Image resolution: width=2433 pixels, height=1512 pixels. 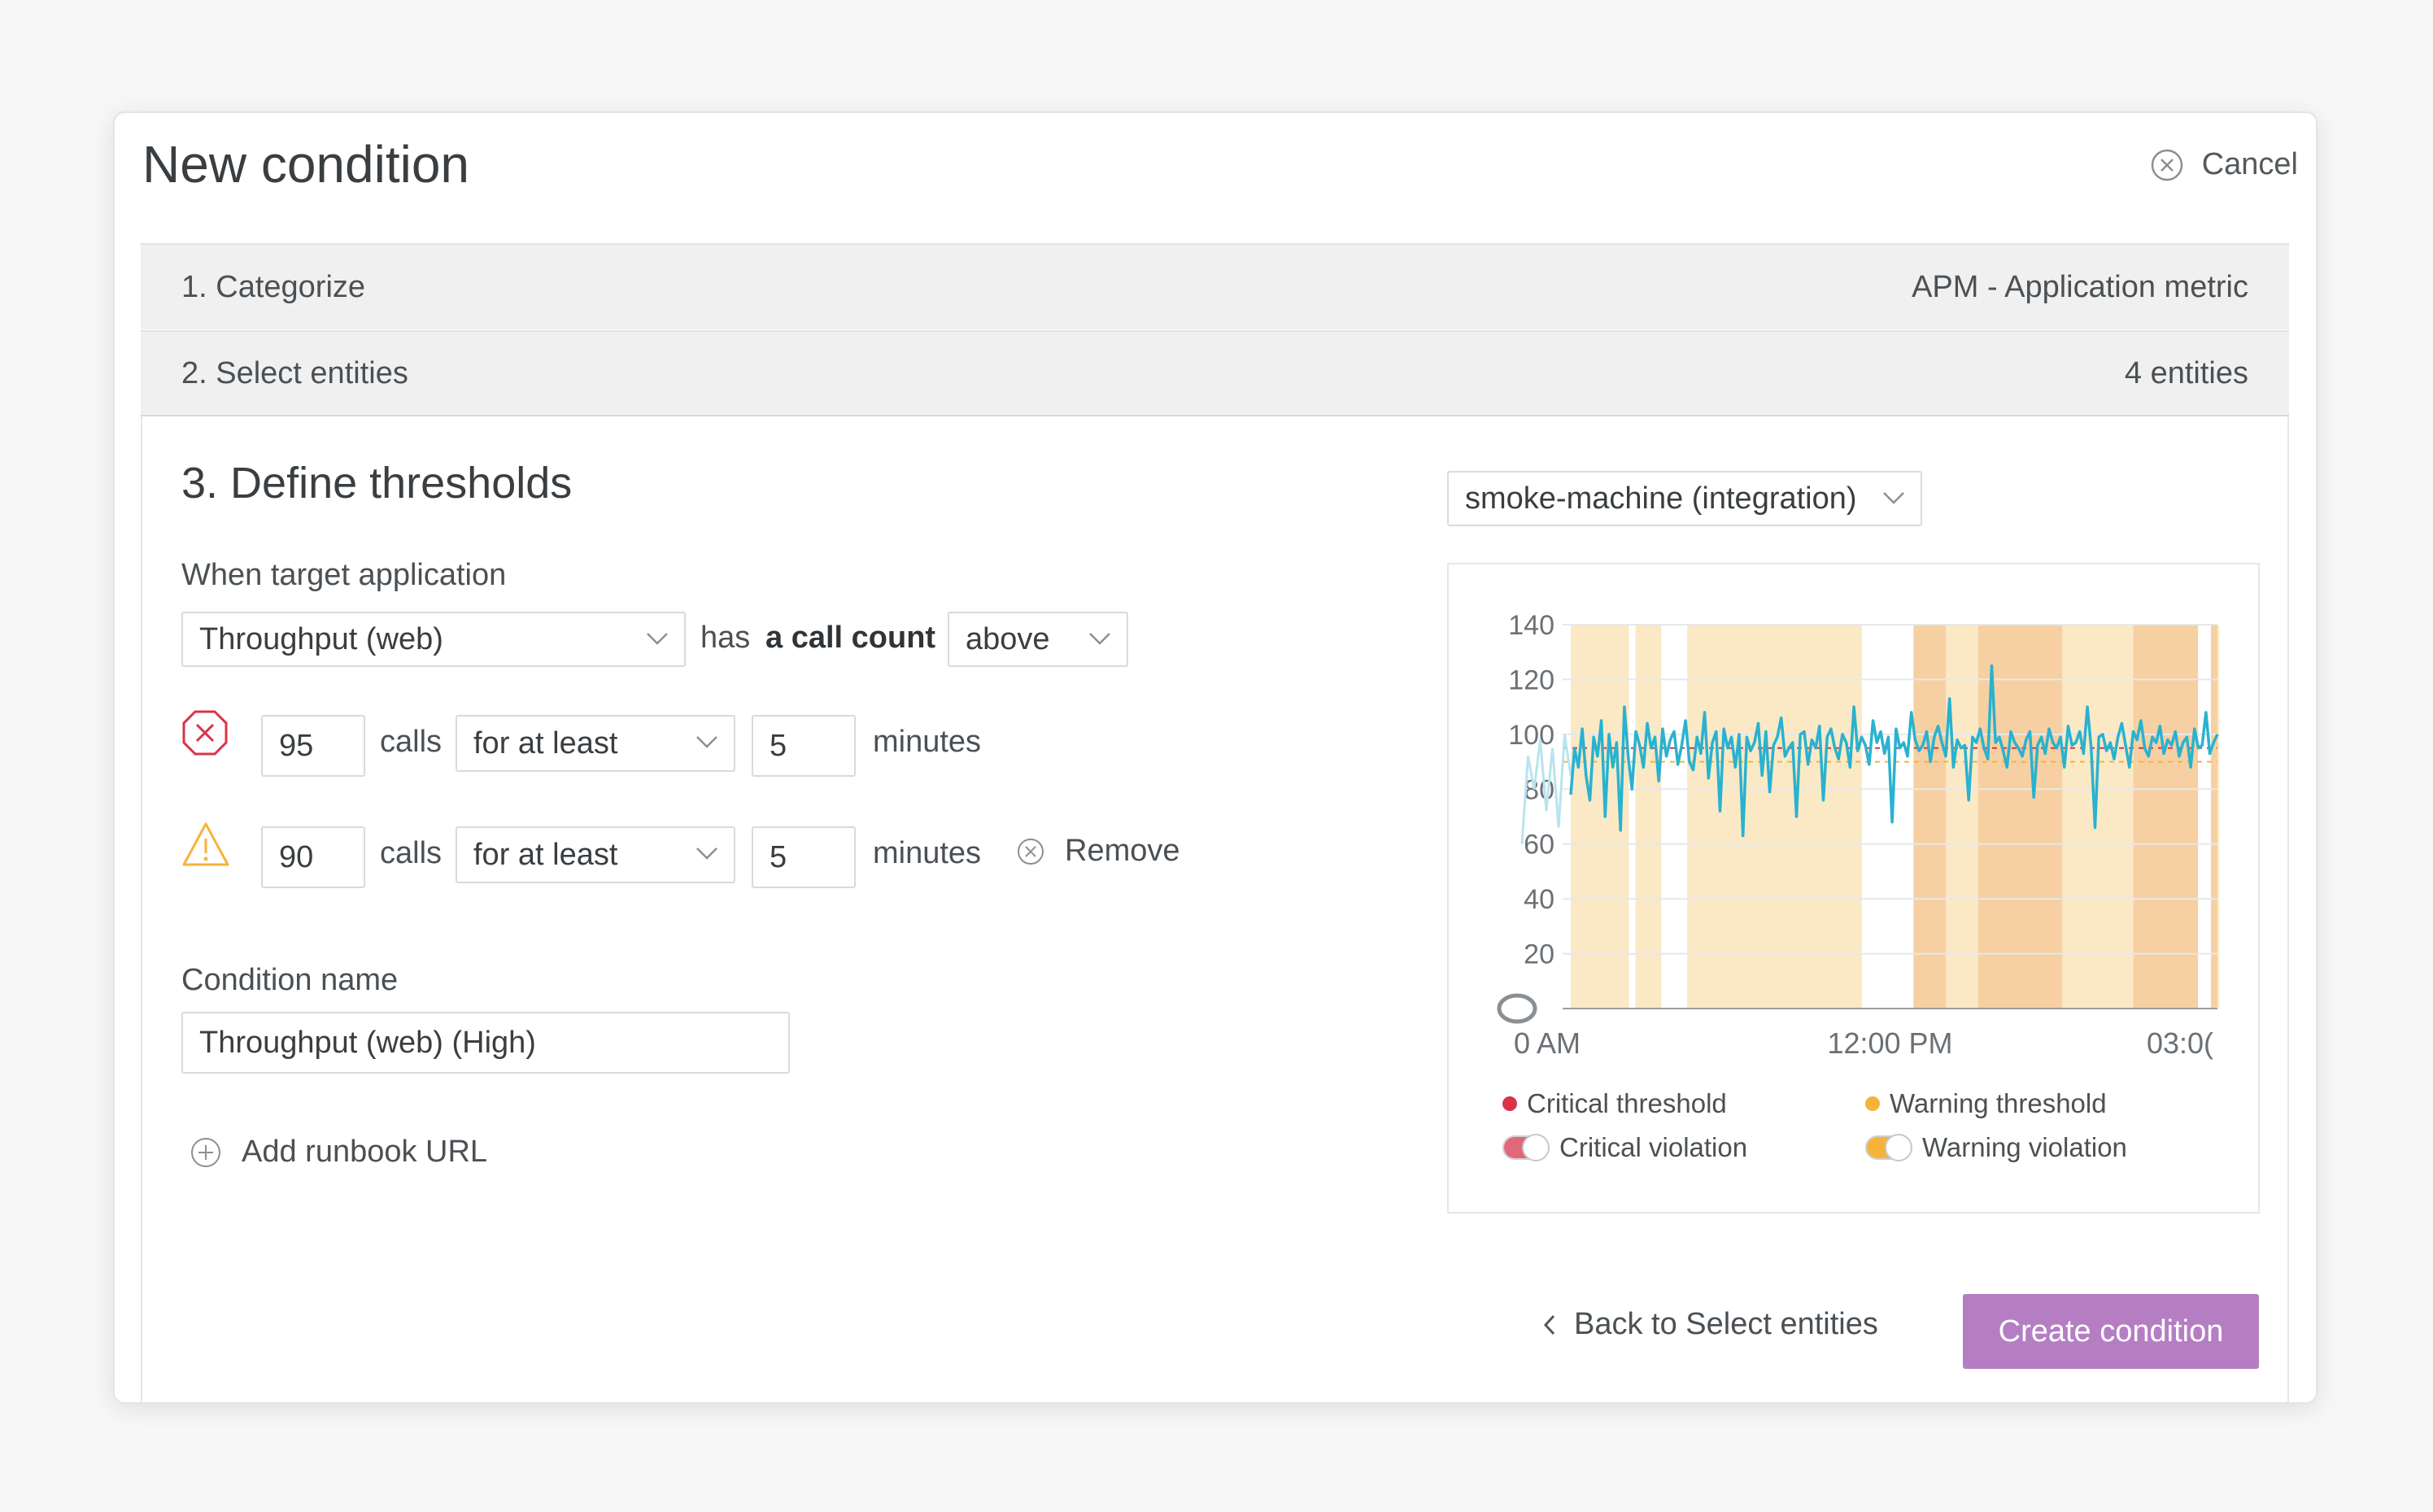 I want to click on metric-select: Throughput (web), so click(x=434, y=639).